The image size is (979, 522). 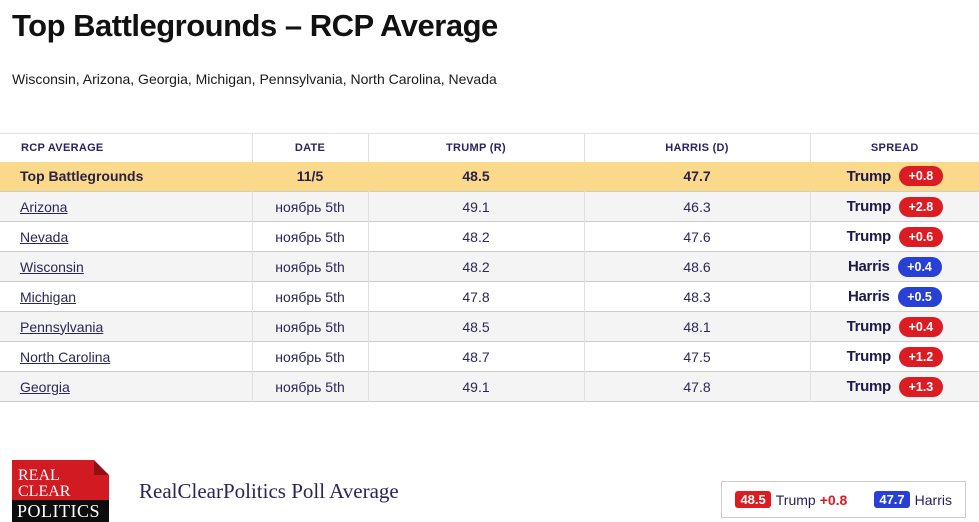 I want to click on table-row: Nevada ноябрь 5th 48.2 47.6 Trump +0.6, so click(x=489, y=236).